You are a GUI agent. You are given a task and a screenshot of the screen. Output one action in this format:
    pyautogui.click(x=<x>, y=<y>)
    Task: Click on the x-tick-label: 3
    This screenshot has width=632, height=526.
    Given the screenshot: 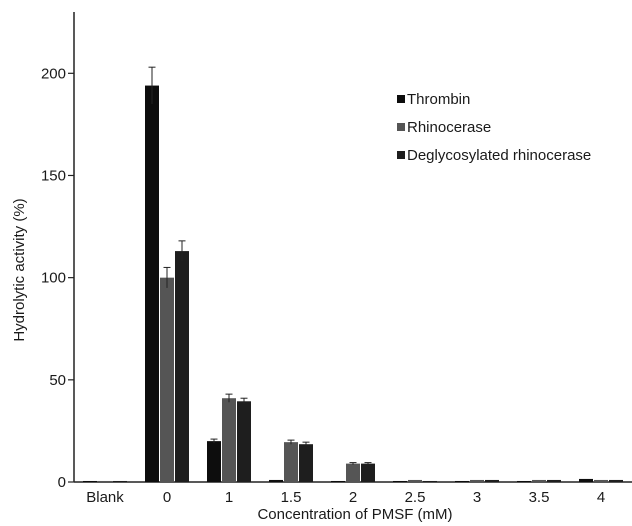 What is the action you would take?
    pyautogui.click(x=477, y=497)
    